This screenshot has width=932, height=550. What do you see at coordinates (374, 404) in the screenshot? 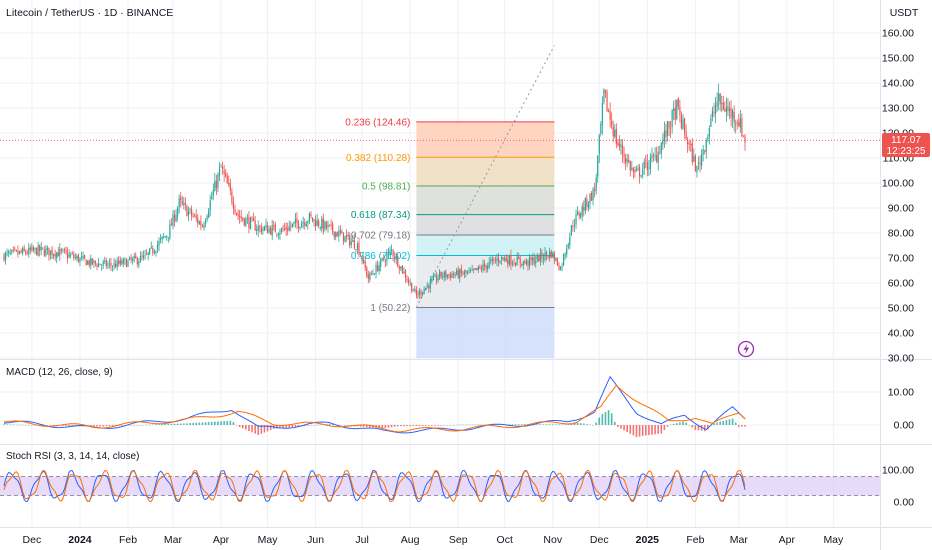
I see `macd-series-line` at bounding box center [374, 404].